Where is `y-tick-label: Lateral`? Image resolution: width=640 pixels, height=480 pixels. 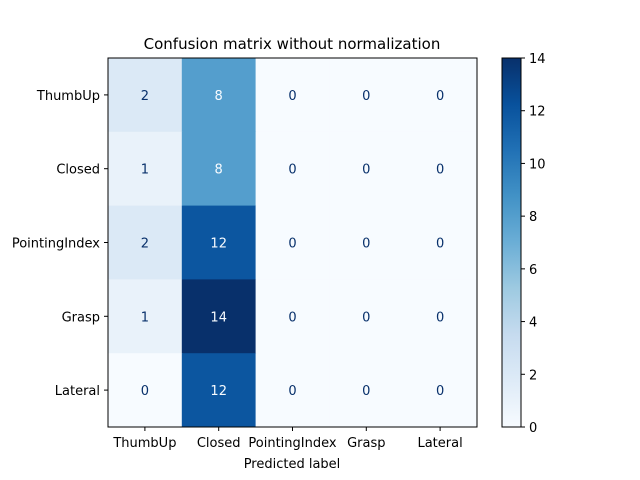
y-tick-label: Lateral is located at coordinates (77, 391).